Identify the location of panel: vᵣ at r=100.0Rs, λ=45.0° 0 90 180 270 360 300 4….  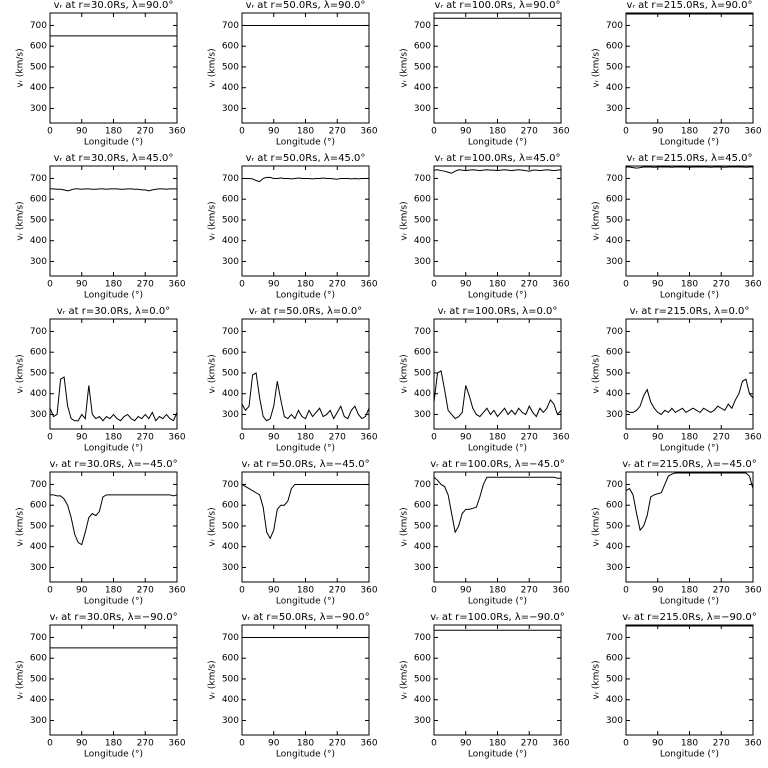
(485, 227).